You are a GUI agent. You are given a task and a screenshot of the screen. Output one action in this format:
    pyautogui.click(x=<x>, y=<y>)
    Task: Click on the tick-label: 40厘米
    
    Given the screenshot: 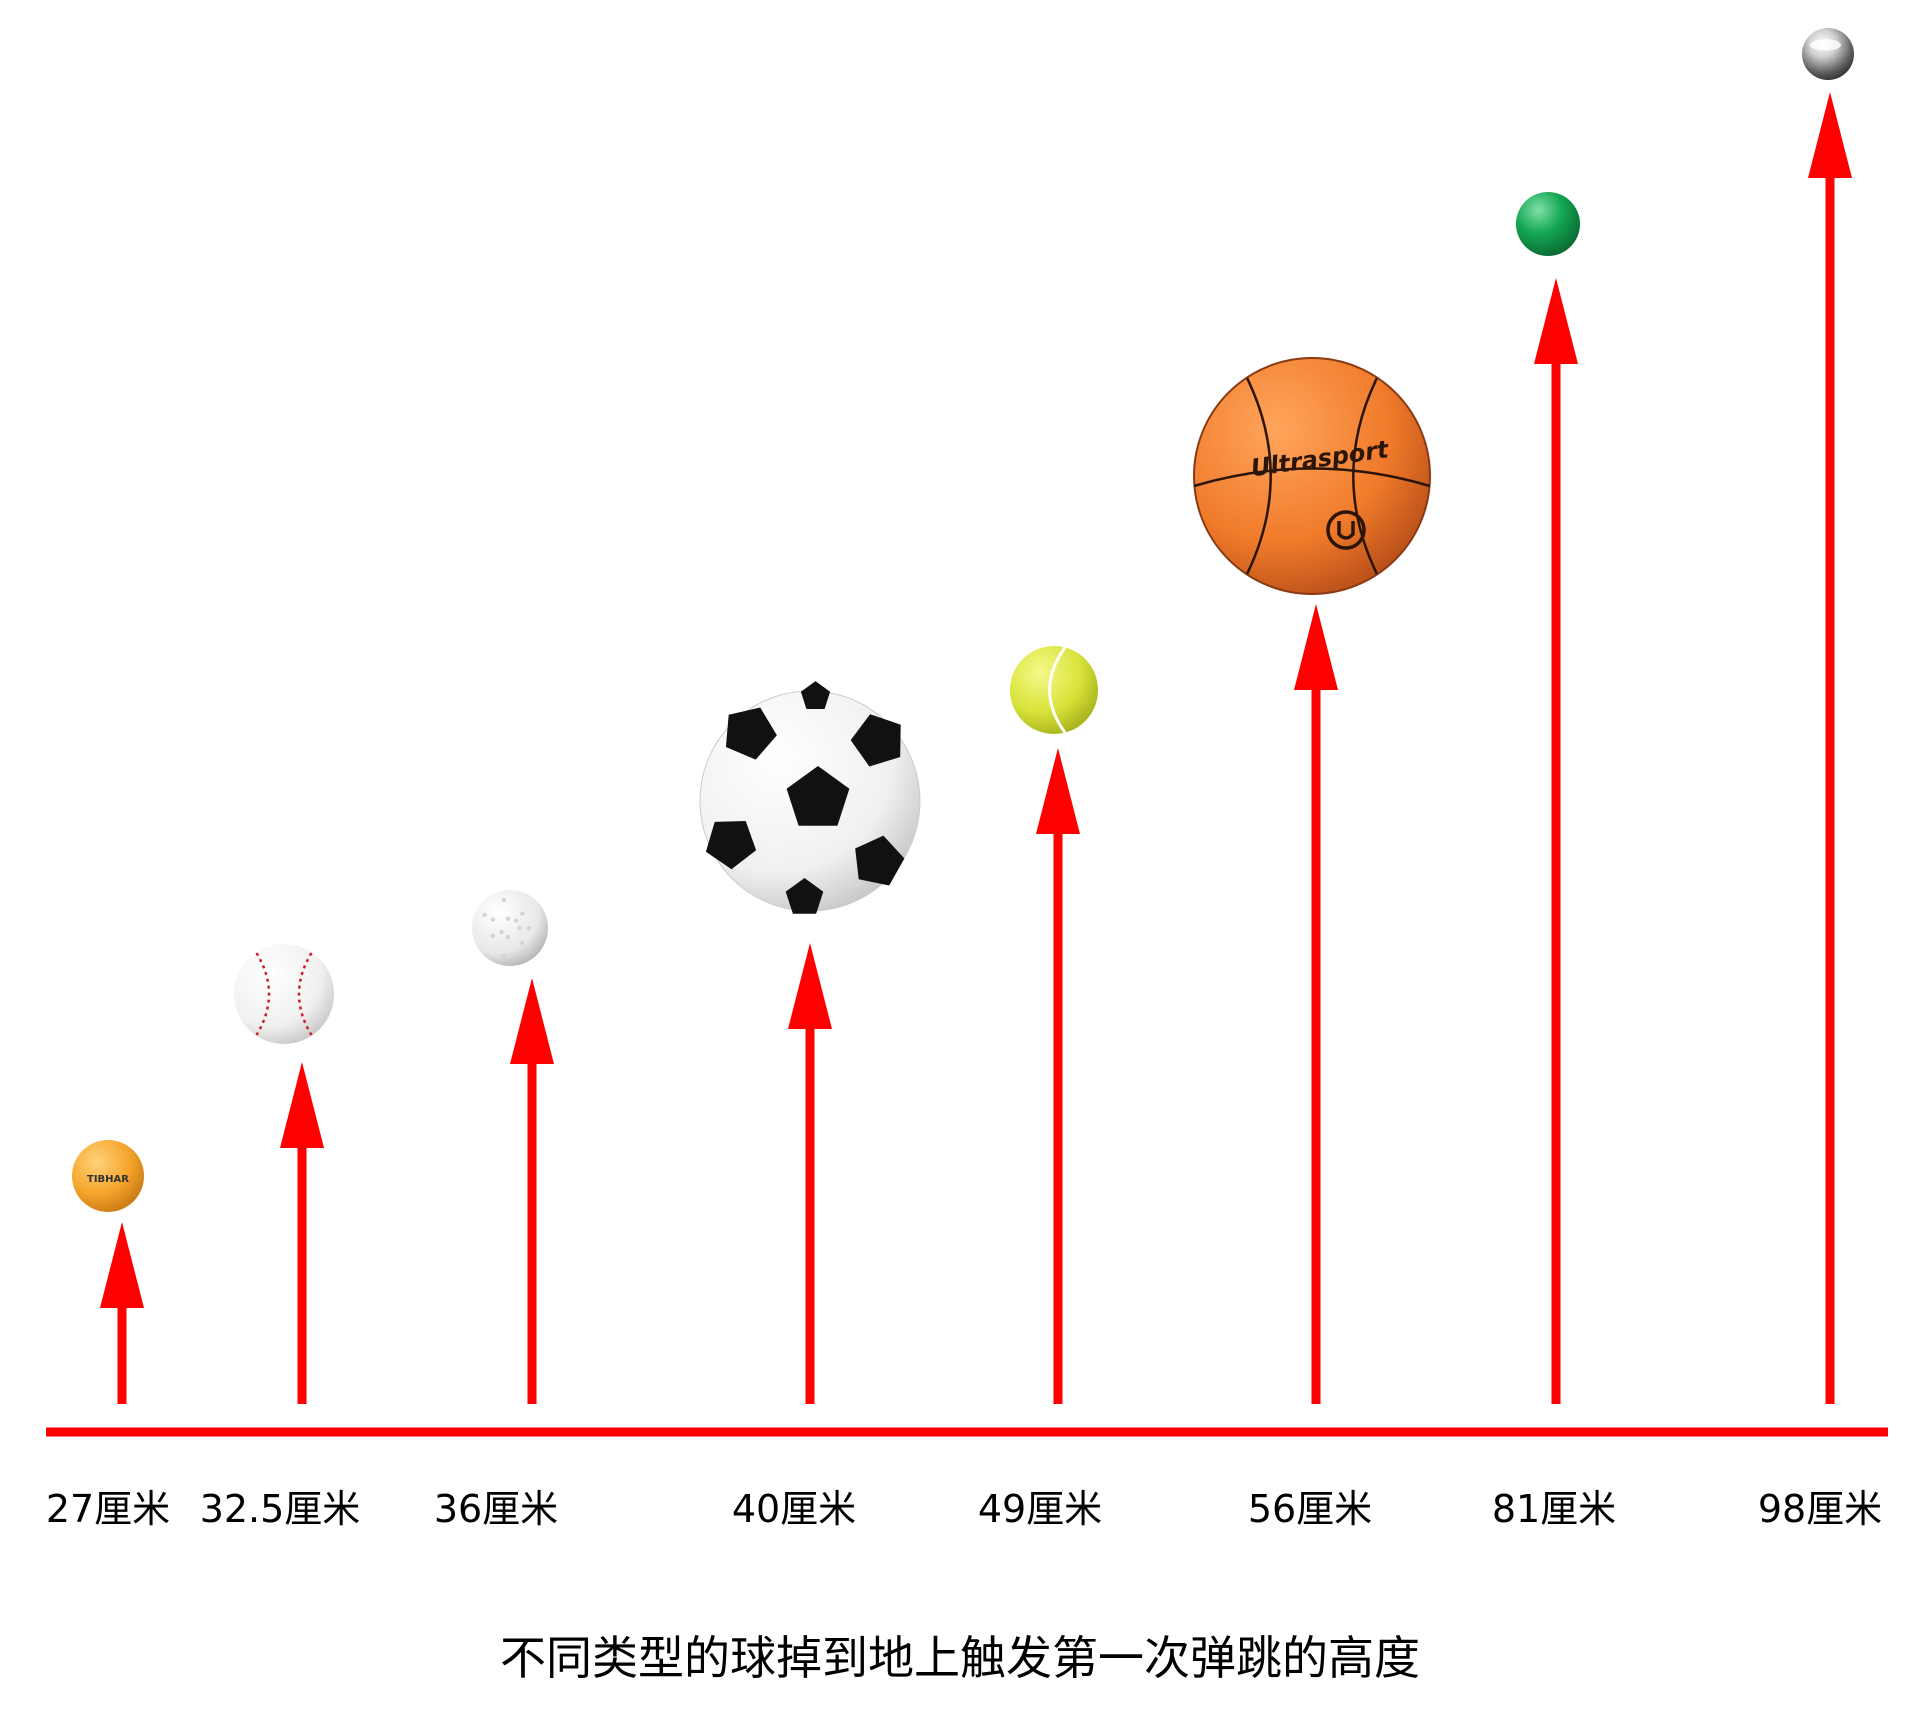 What is the action you would take?
    pyautogui.click(x=794, y=1509)
    